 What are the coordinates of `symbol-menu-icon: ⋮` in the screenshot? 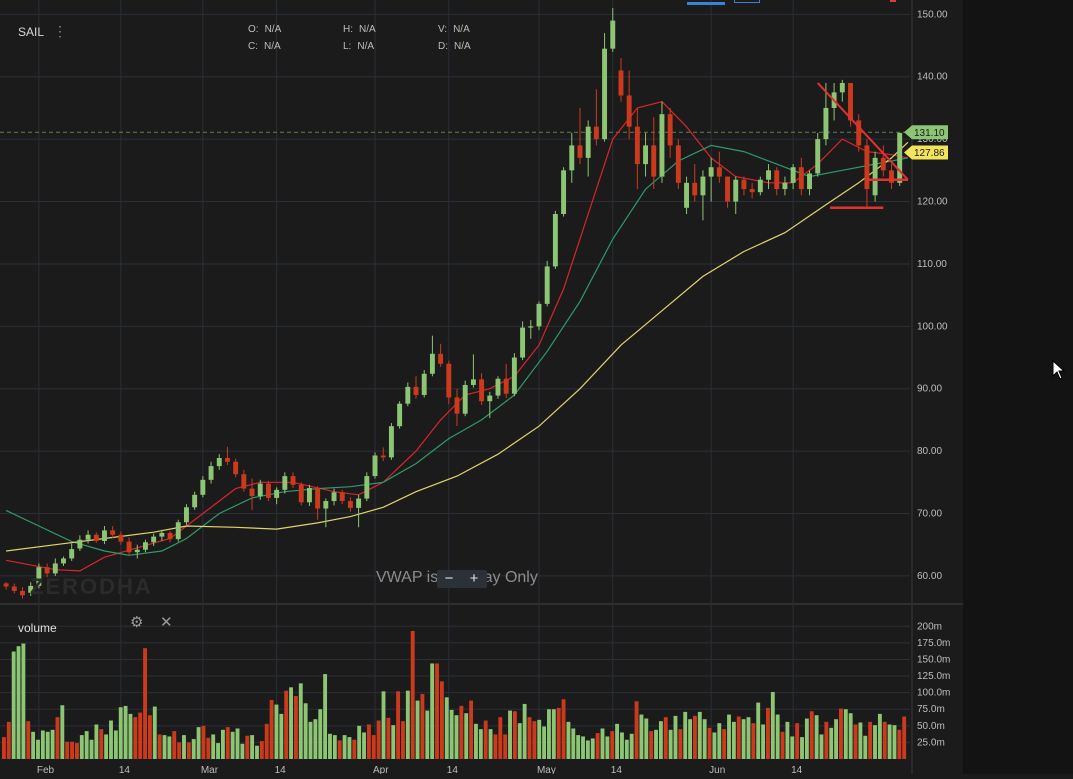 It's located at (60, 31).